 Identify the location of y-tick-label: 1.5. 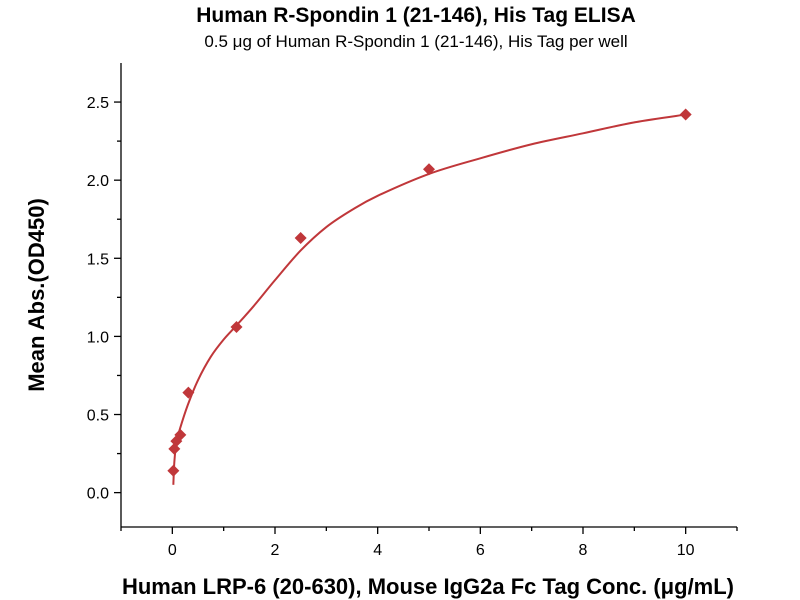
(98, 259).